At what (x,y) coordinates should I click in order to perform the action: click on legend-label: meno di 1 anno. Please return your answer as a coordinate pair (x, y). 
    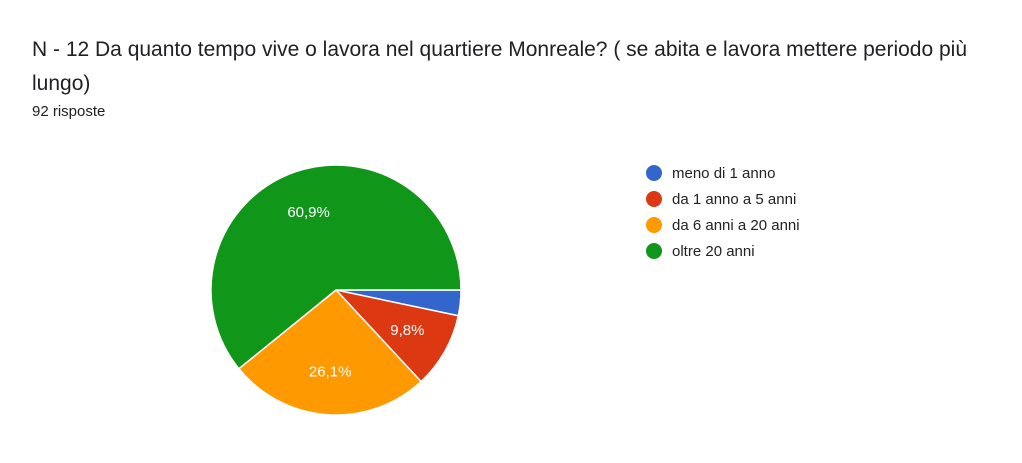
    Looking at the image, I should click on (724, 173).